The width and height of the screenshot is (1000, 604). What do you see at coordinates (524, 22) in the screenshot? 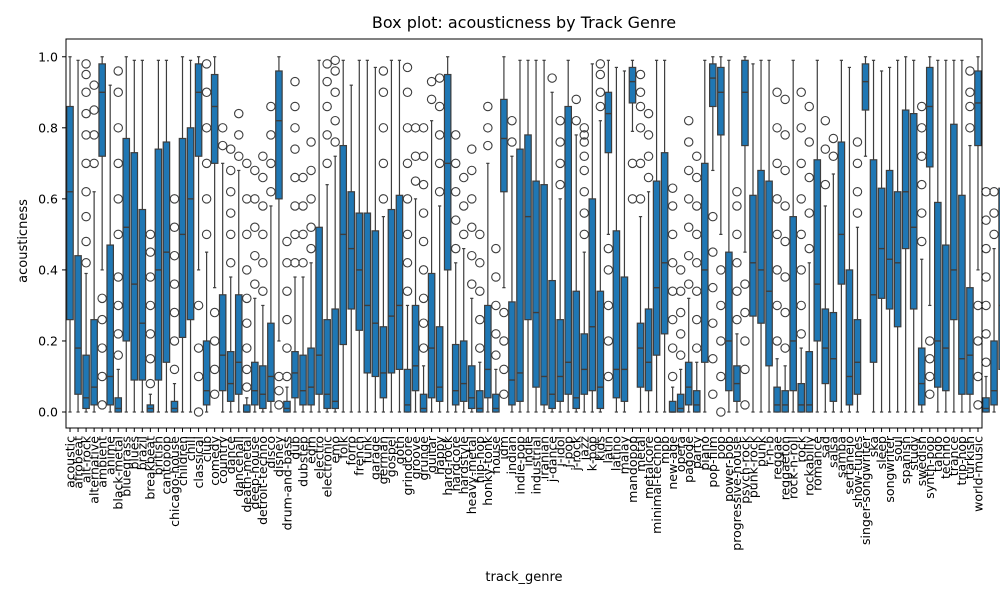
I see `chart-title: Box plot: acousticness by Track Genre` at bounding box center [524, 22].